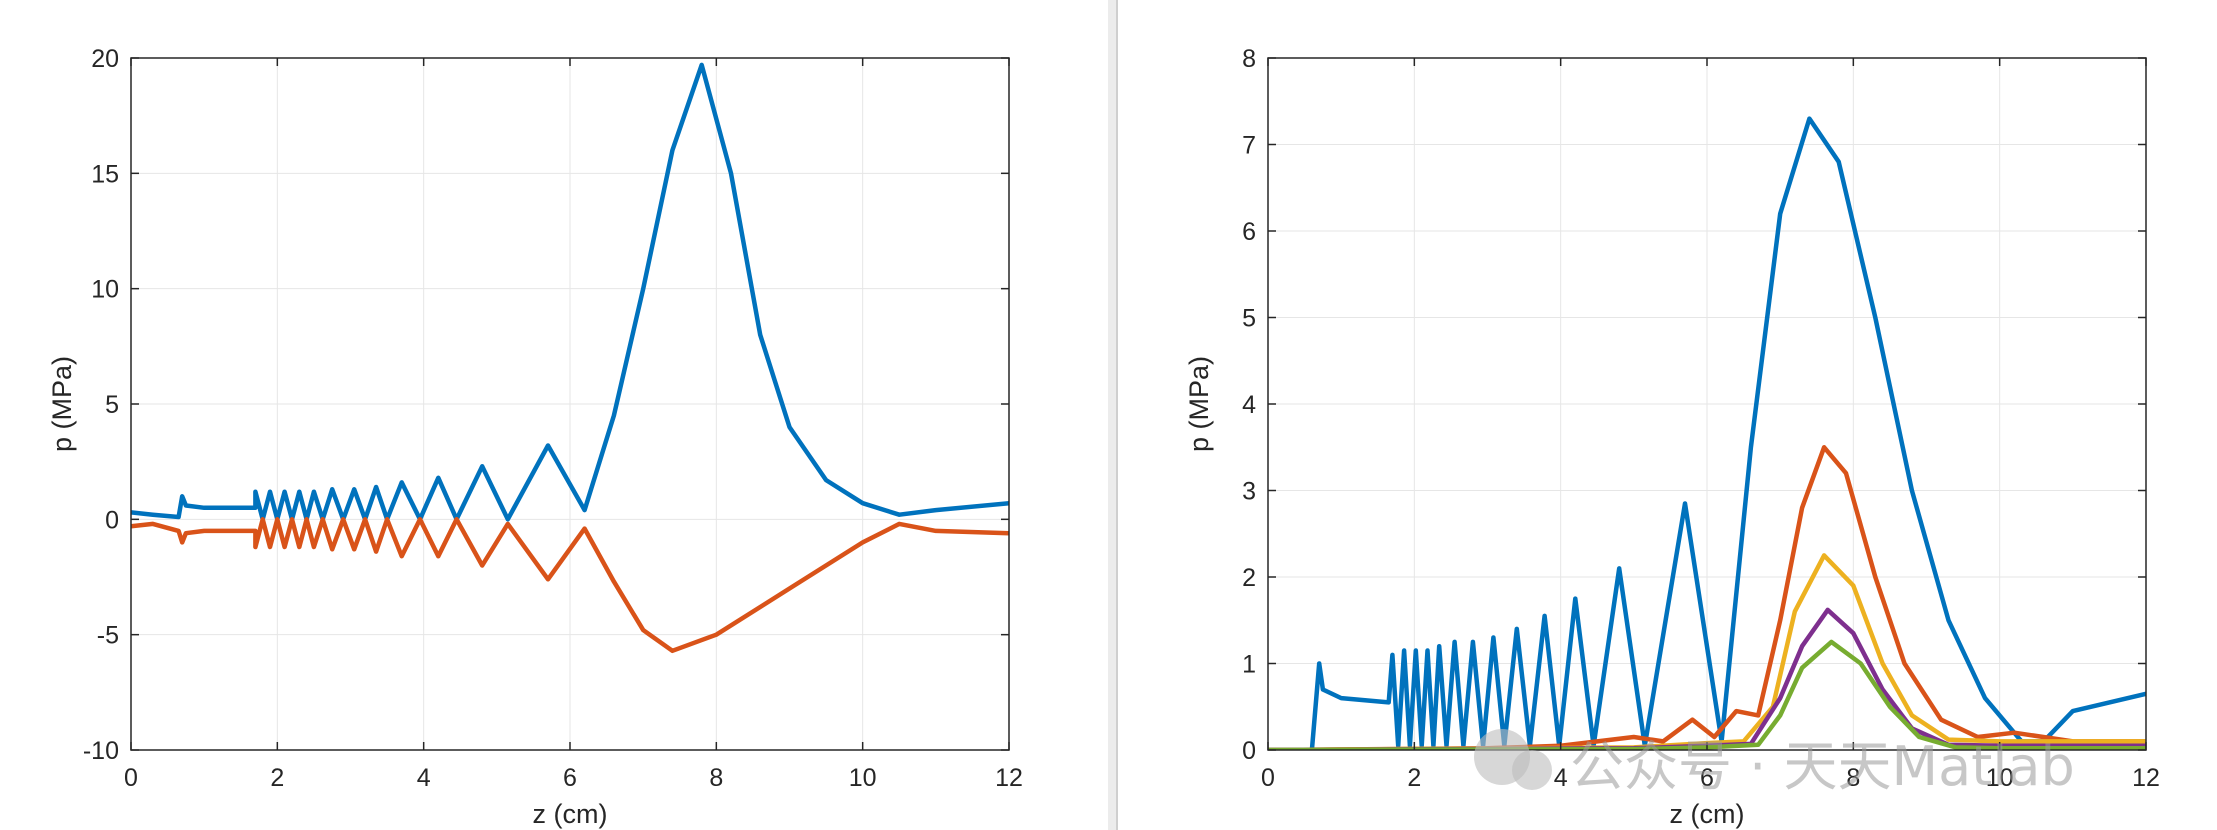 Image resolution: width=2217 pixels, height=830 pixels. What do you see at coordinates (1532, 770) in the screenshot?
I see `wechat-logo-icon-bubble` at bounding box center [1532, 770].